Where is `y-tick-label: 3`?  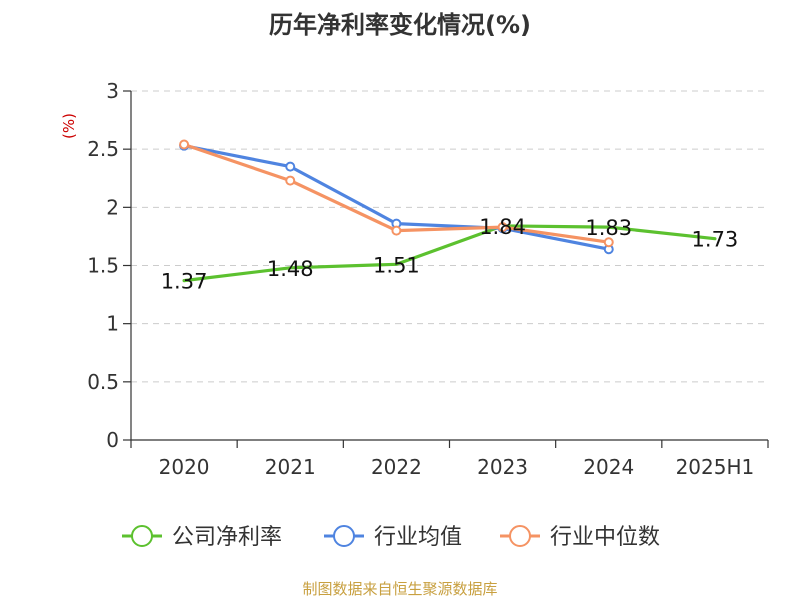
y-tick-label: 3 is located at coordinates (112, 91).